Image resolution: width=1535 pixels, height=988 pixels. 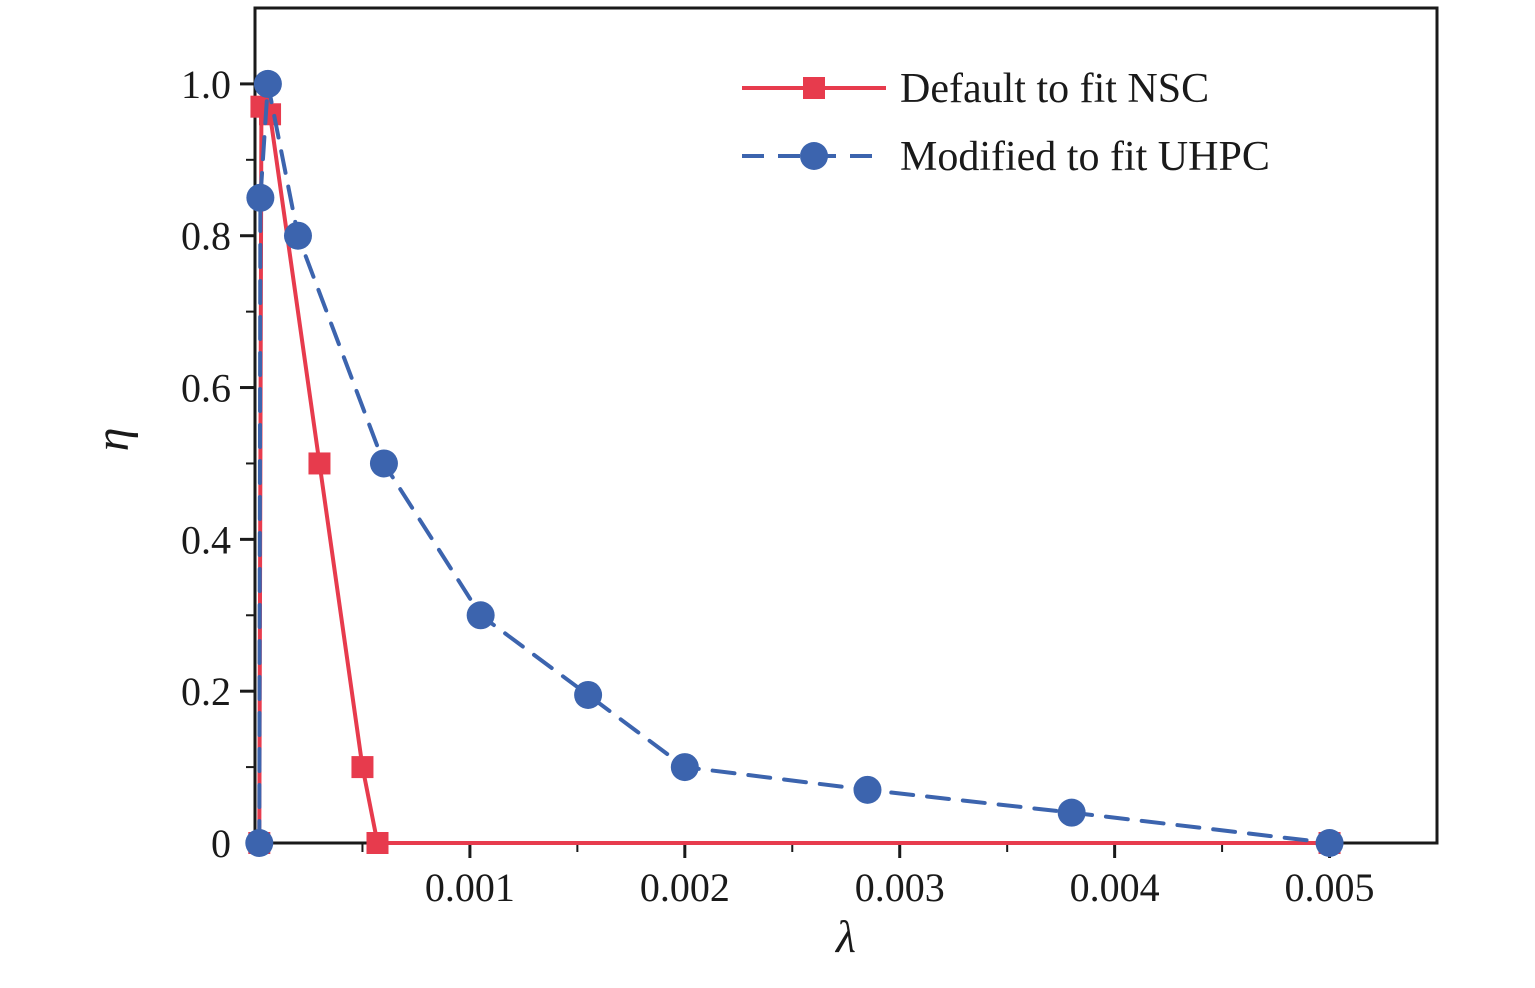 I want to click on legend-label-0: Default to fit NSC, so click(x=1054, y=89).